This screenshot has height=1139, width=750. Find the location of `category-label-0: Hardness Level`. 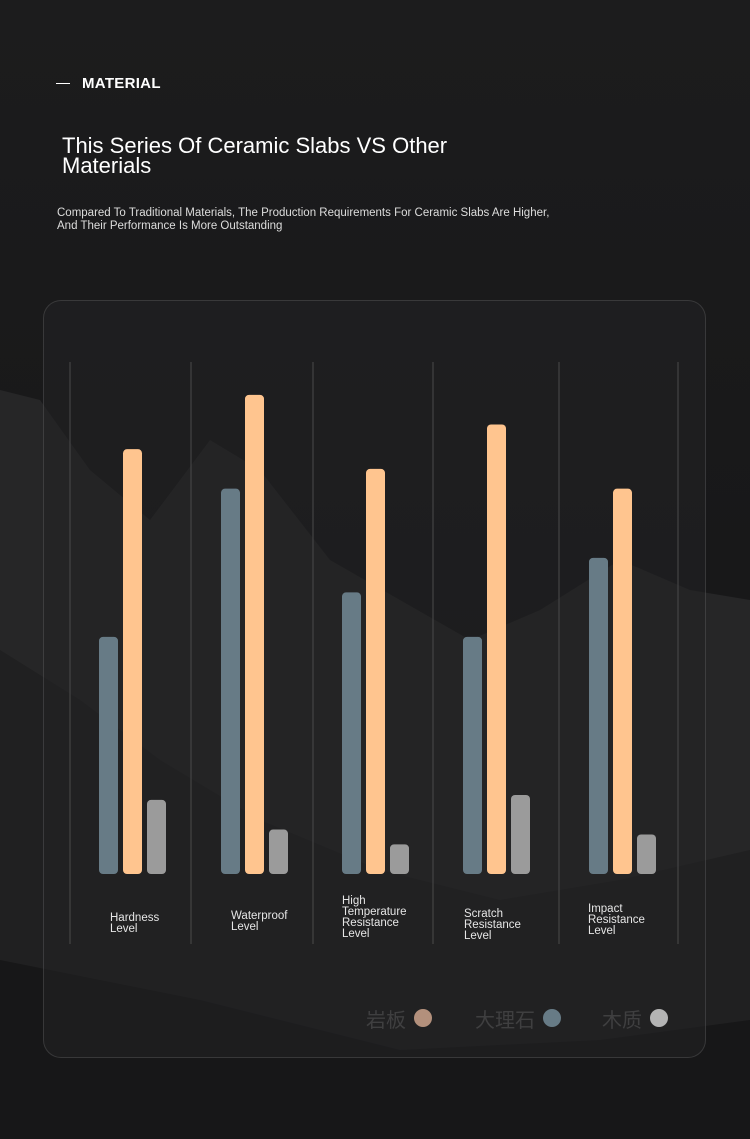

category-label-0: Hardness Level is located at coordinates (155, 923).